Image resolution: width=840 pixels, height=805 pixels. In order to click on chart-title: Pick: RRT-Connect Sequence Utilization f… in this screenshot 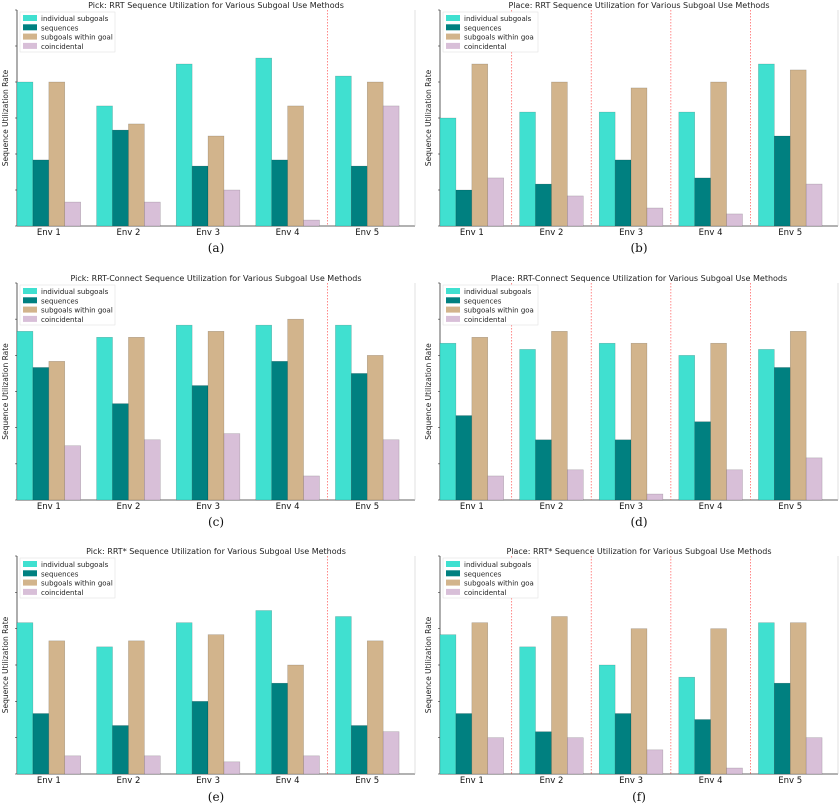, I will do `click(216, 278)`.